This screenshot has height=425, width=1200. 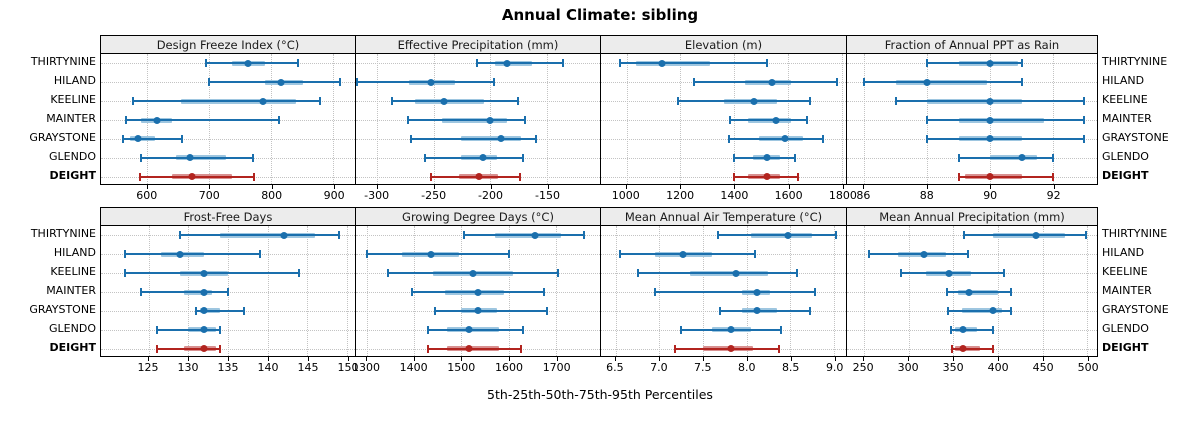 What do you see at coordinates (680, 195) in the screenshot?
I see `x-tick-label: 1200` at bounding box center [680, 195].